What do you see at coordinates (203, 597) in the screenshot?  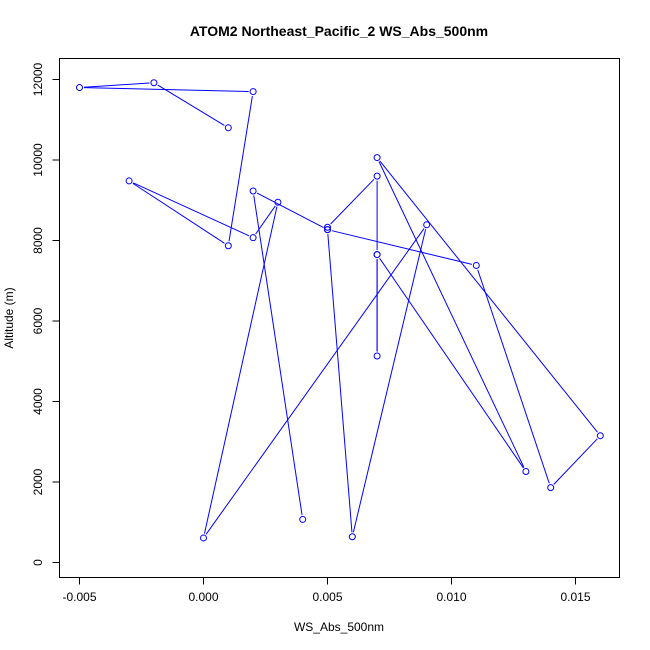 I see `x-tick-label: 0.000` at bounding box center [203, 597].